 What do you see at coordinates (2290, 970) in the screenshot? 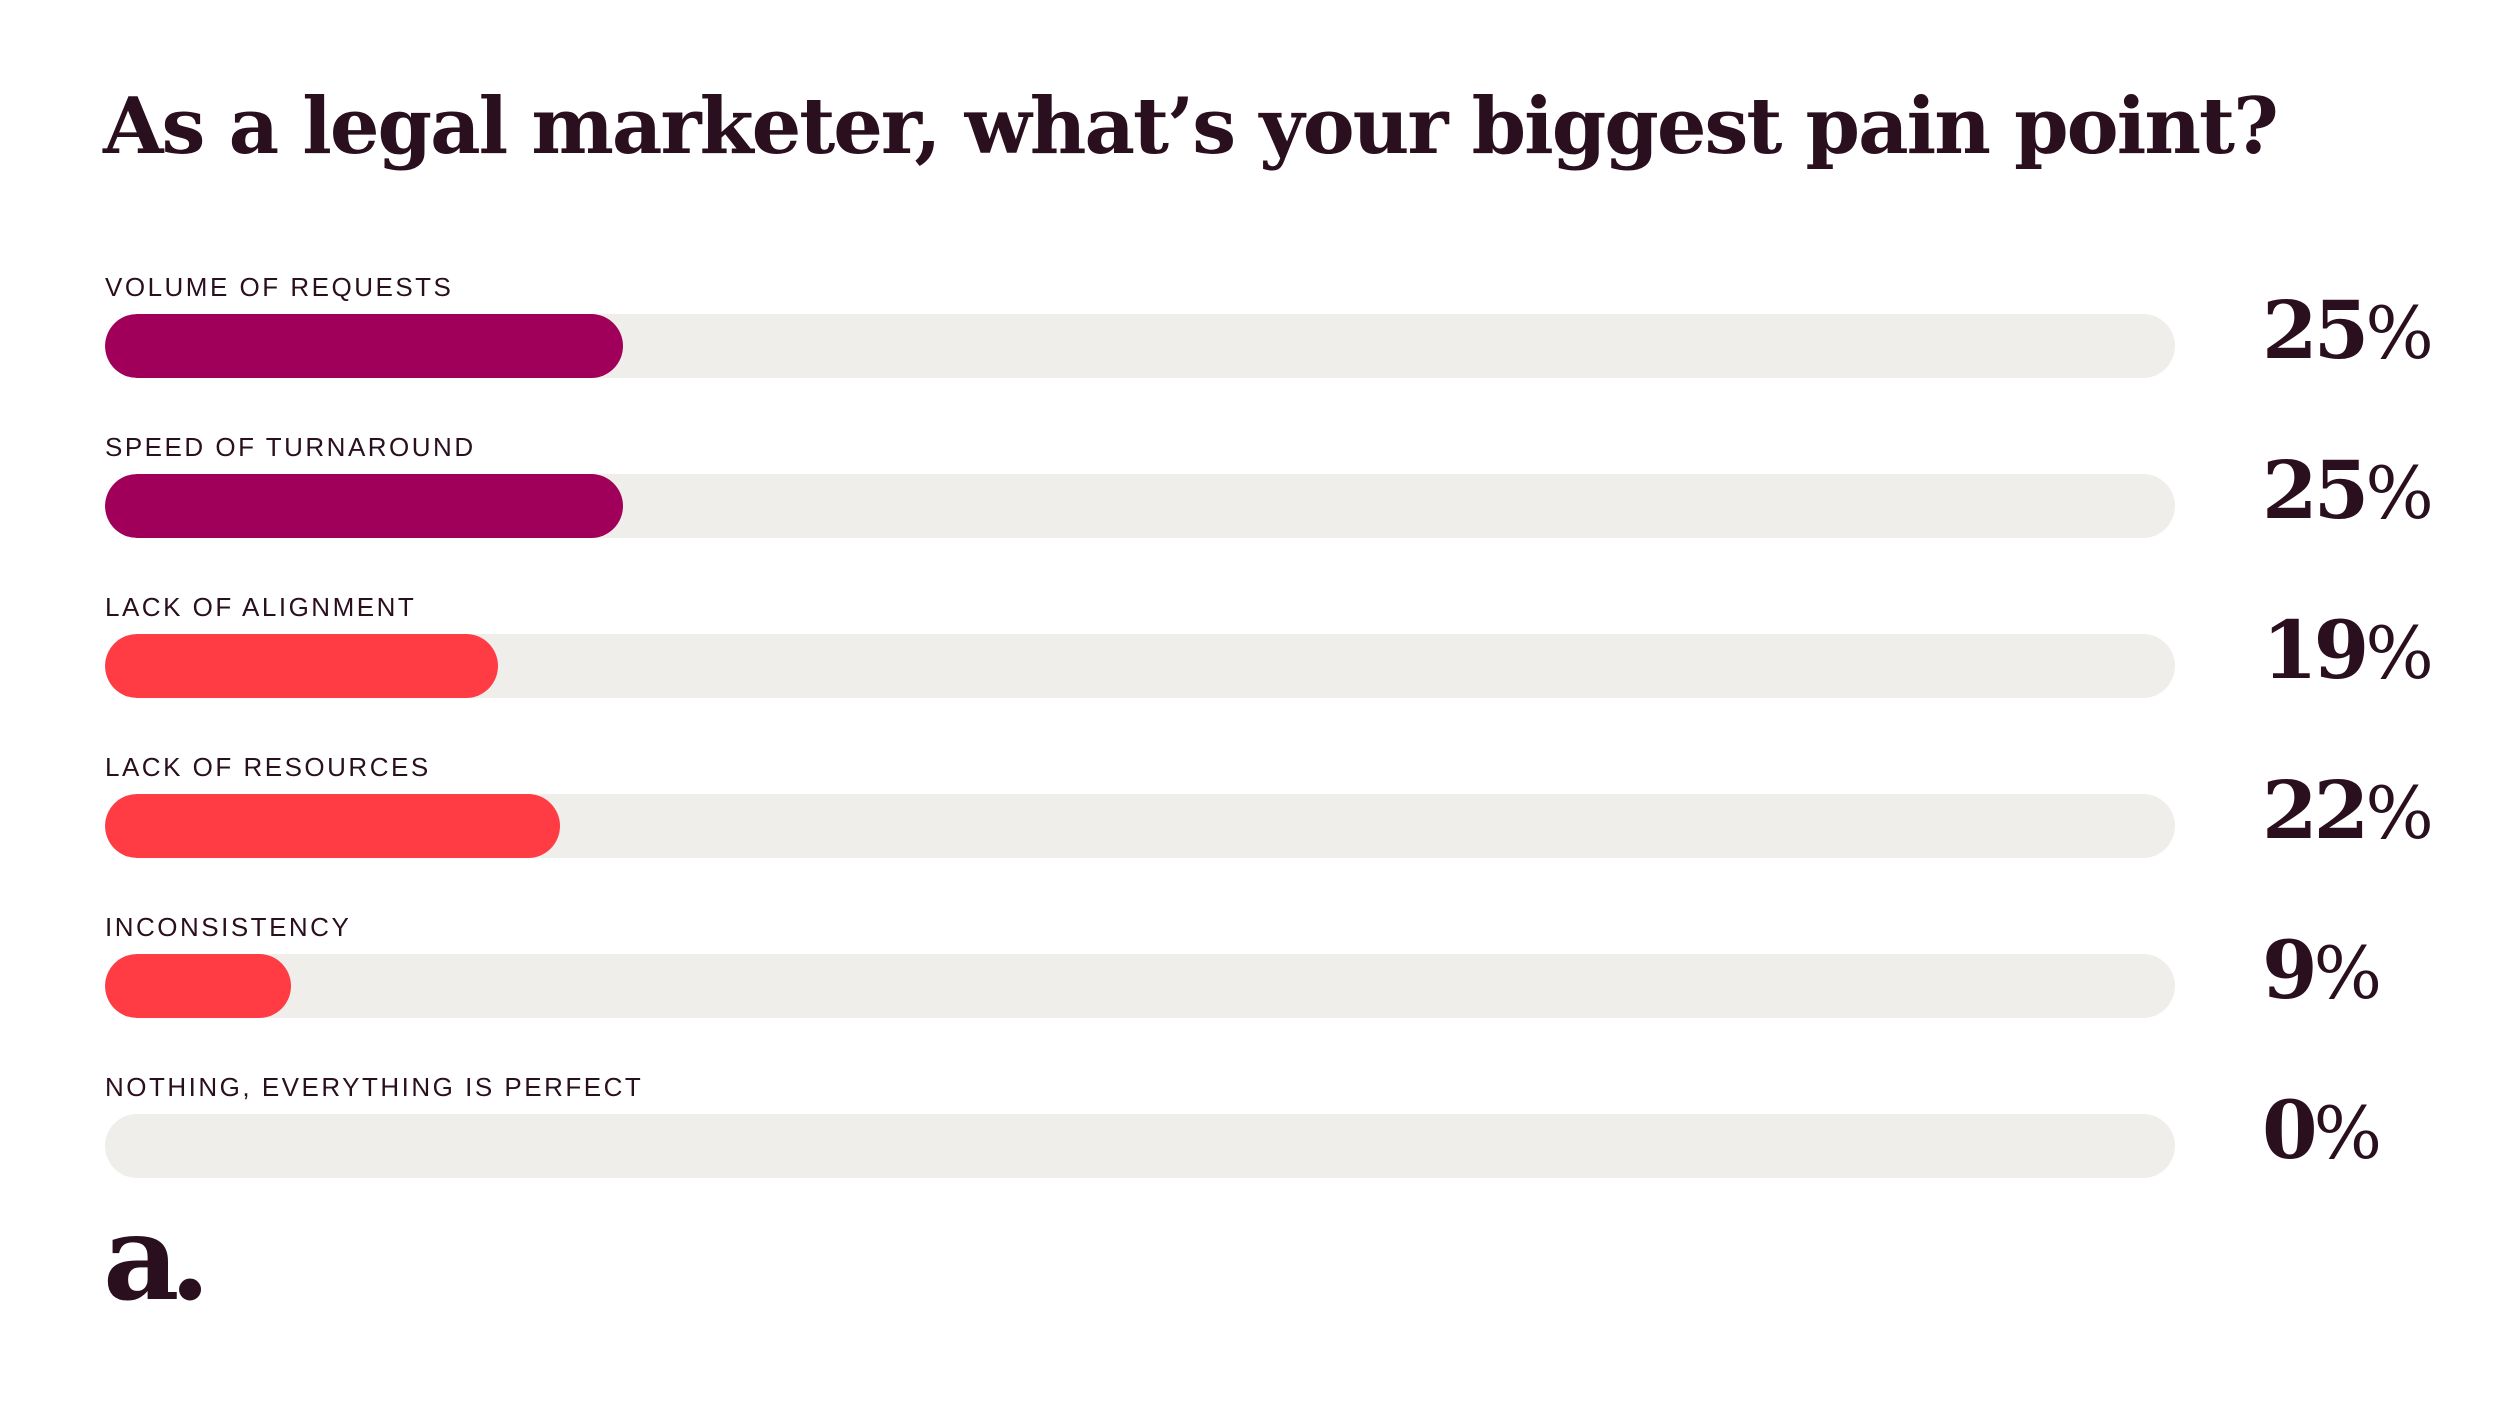
I see `bar-value-number: 9` at bounding box center [2290, 970].